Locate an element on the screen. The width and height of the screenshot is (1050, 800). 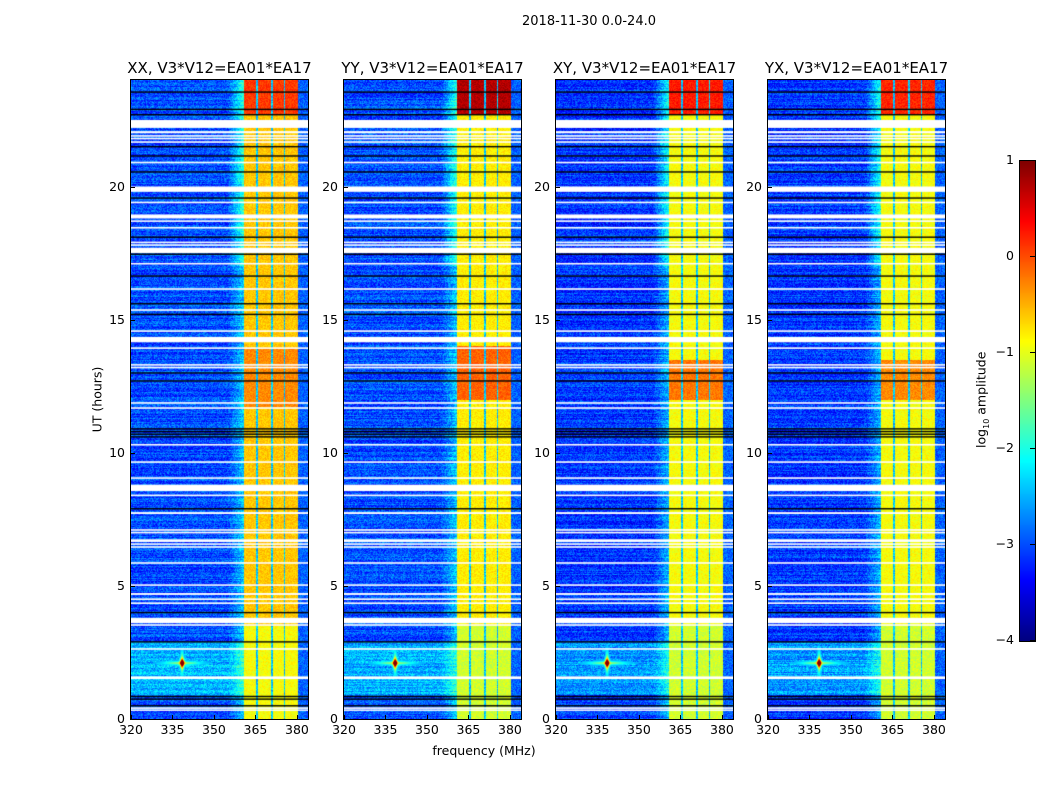
y-axis-label: UT (hours) is located at coordinates (97, 399).